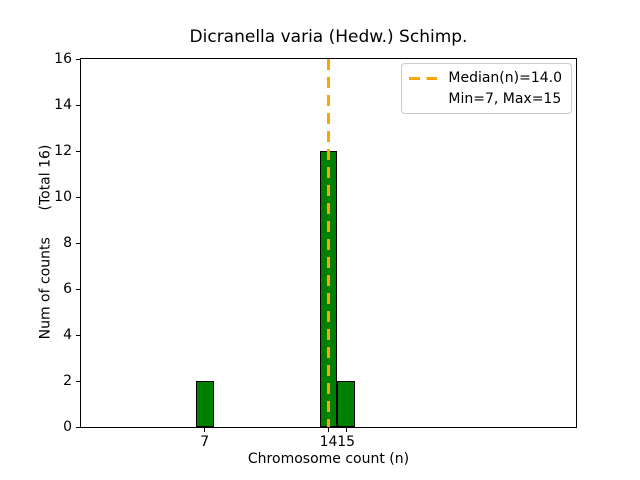  What do you see at coordinates (63, 104) in the screenshot?
I see `y-tick-label: 14` at bounding box center [63, 104].